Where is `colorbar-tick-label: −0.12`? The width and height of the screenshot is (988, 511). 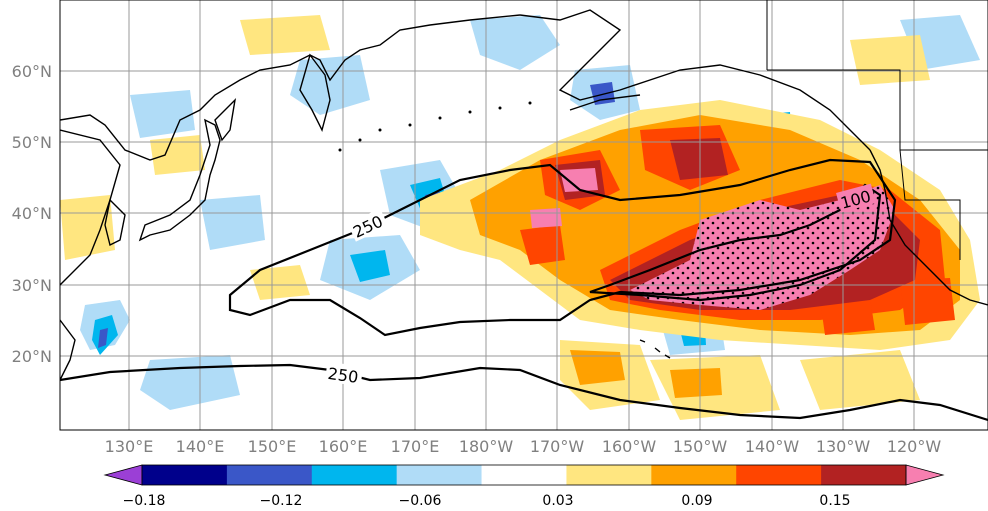
colorbar-tick-label: −0.12 is located at coordinates (281, 501).